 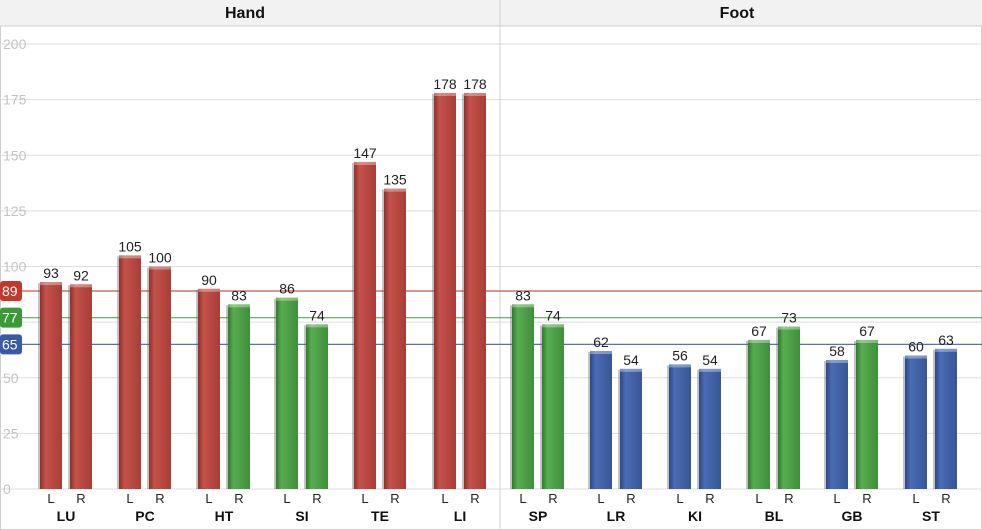 I want to click on bar-value-label: 147, so click(x=365, y=153).